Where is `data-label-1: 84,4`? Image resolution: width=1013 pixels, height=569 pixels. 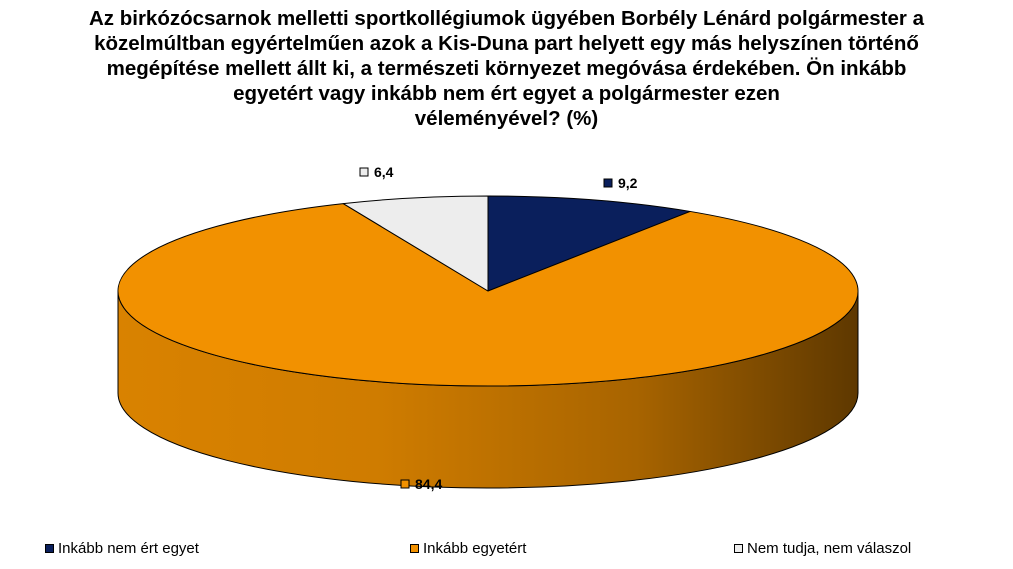 data-label-1: 84,4 is located at coordinates (428, 484).